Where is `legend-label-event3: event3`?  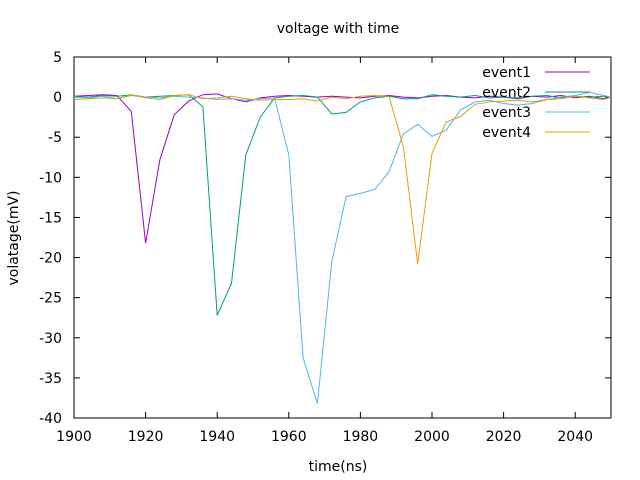 legend-label-event3: event3 is located at coordinates (506, 113).